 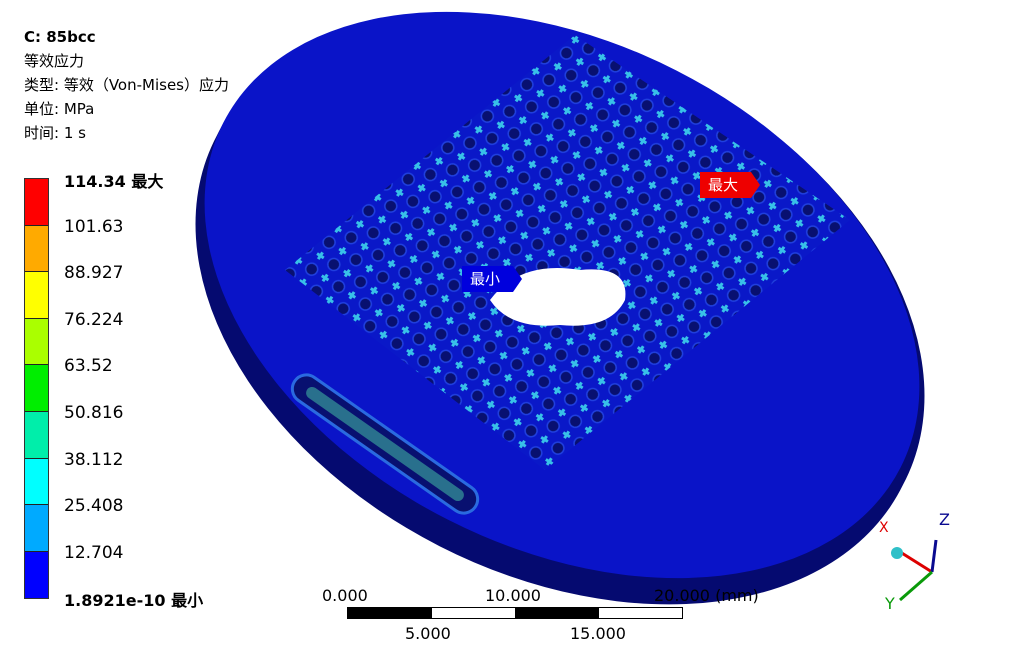 I want to click on legend-label: 101.63, so click(x=94, y=226).